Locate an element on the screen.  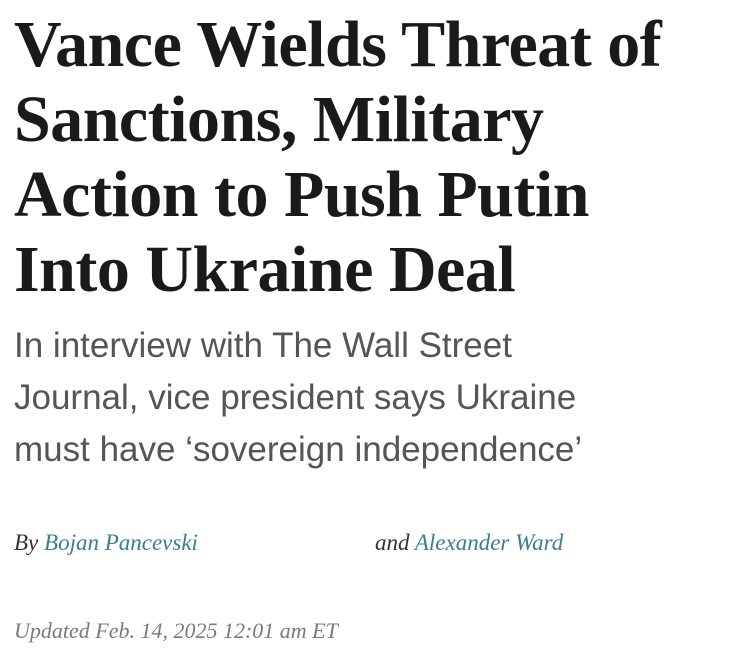
headline-line: Sanctions, Military is located at coordinates (279, 119).